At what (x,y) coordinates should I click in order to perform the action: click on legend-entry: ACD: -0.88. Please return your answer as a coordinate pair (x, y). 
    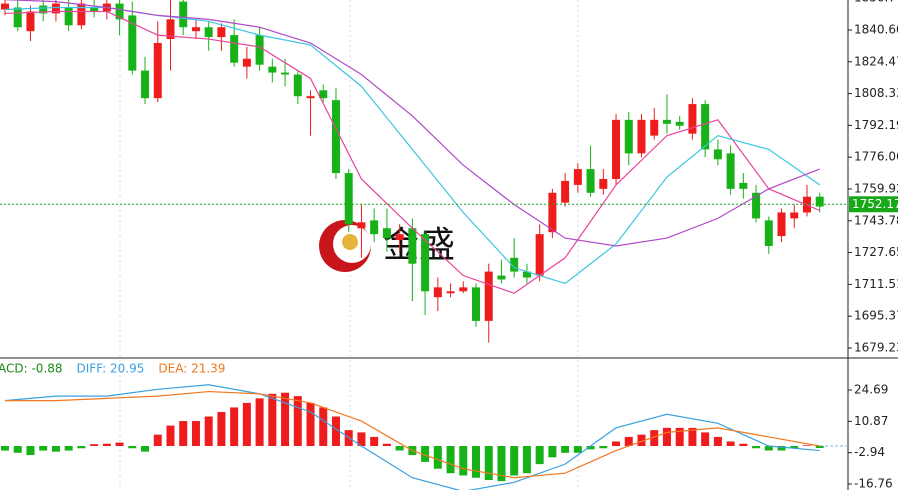
    Looking at the image, I should click on (31, 369).